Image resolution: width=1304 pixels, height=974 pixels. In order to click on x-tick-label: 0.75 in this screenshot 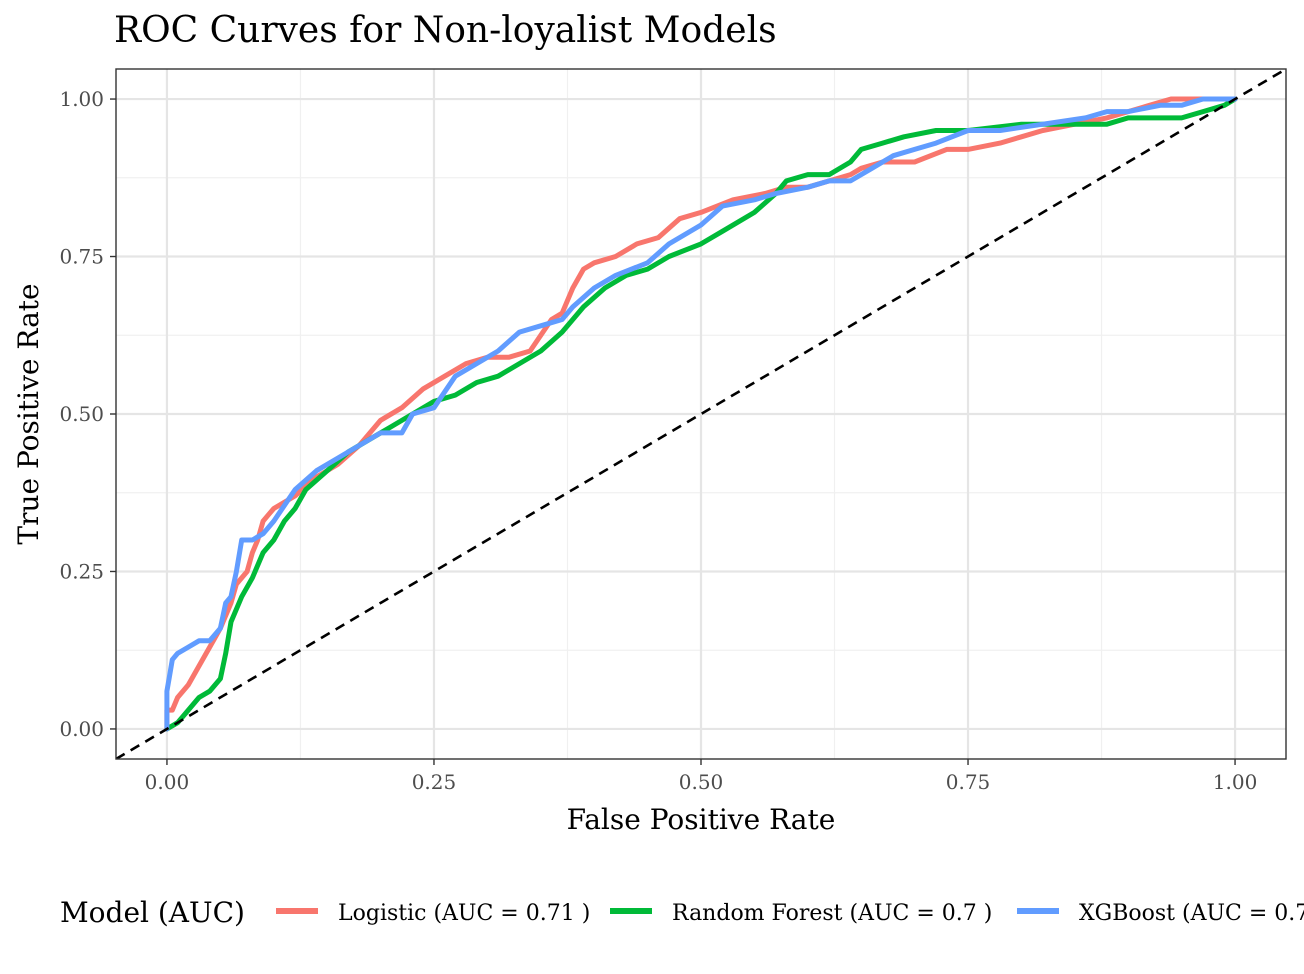, I will do `click(968, 782)`.